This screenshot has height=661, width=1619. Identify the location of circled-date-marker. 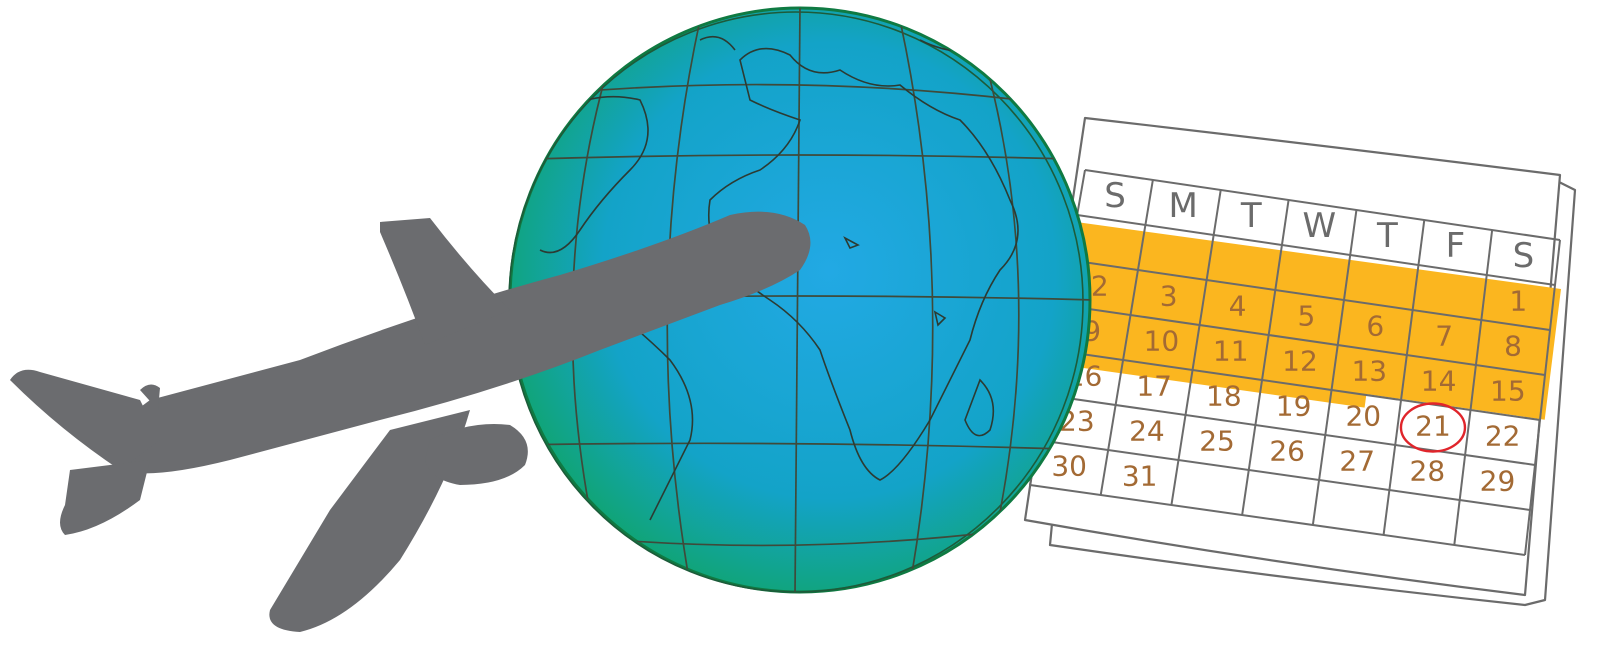
(1433, 427).